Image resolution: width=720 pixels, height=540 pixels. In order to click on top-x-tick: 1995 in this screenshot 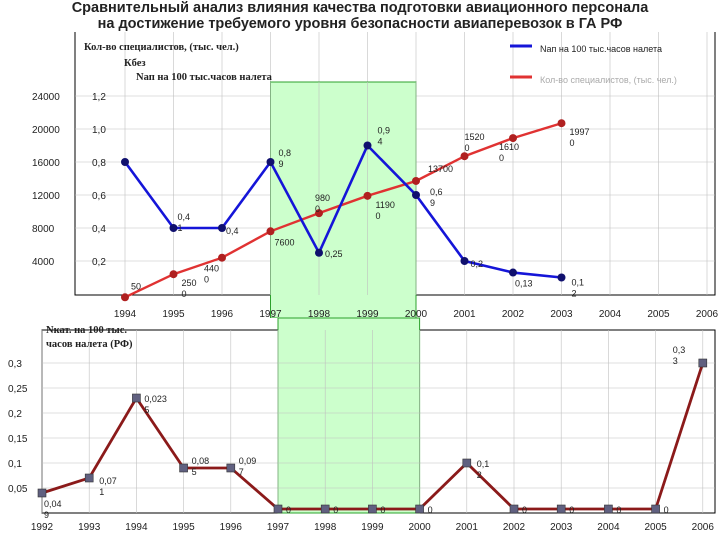, I will do `click(173, 313)`.